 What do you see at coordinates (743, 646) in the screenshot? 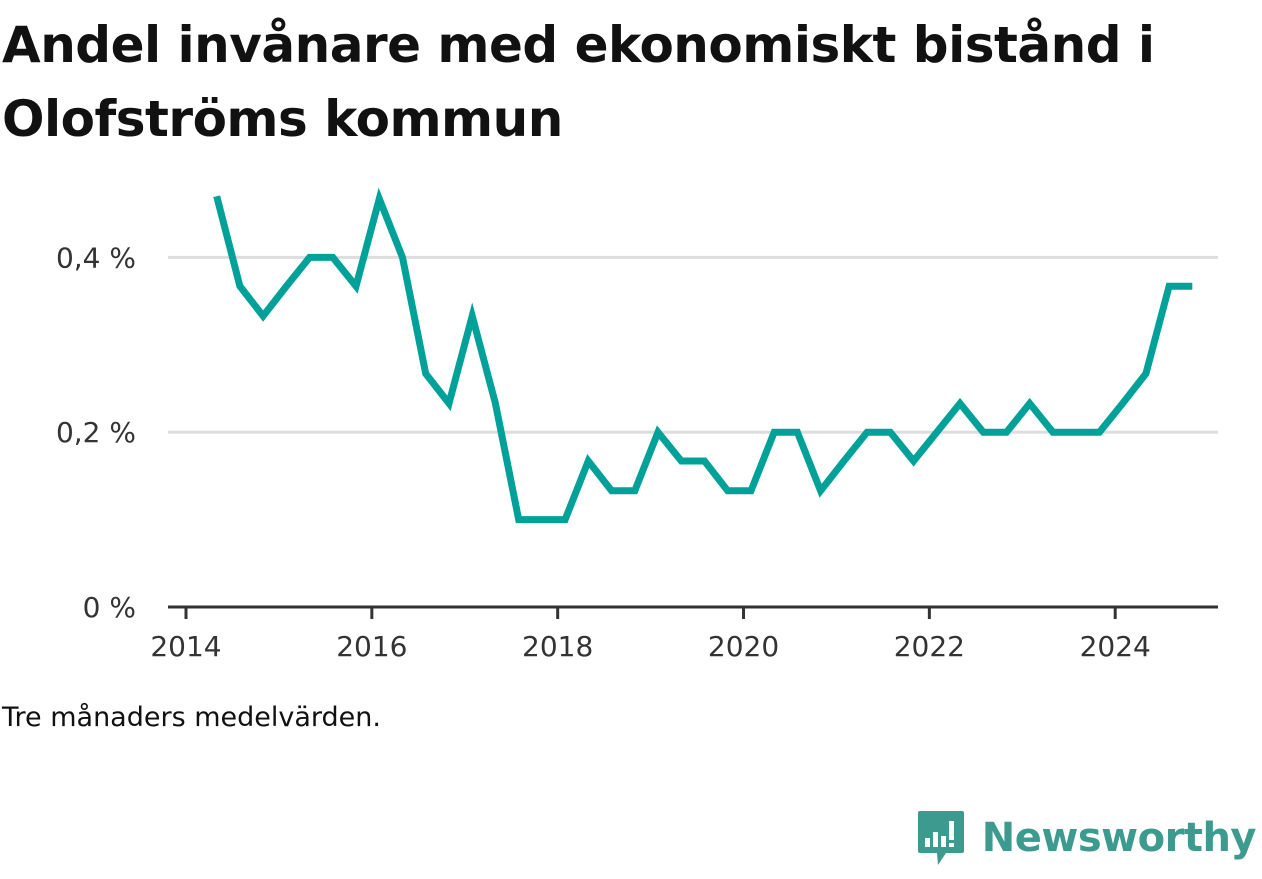
I see `x-tick-label: 2020` at bounding box center [743, 646].